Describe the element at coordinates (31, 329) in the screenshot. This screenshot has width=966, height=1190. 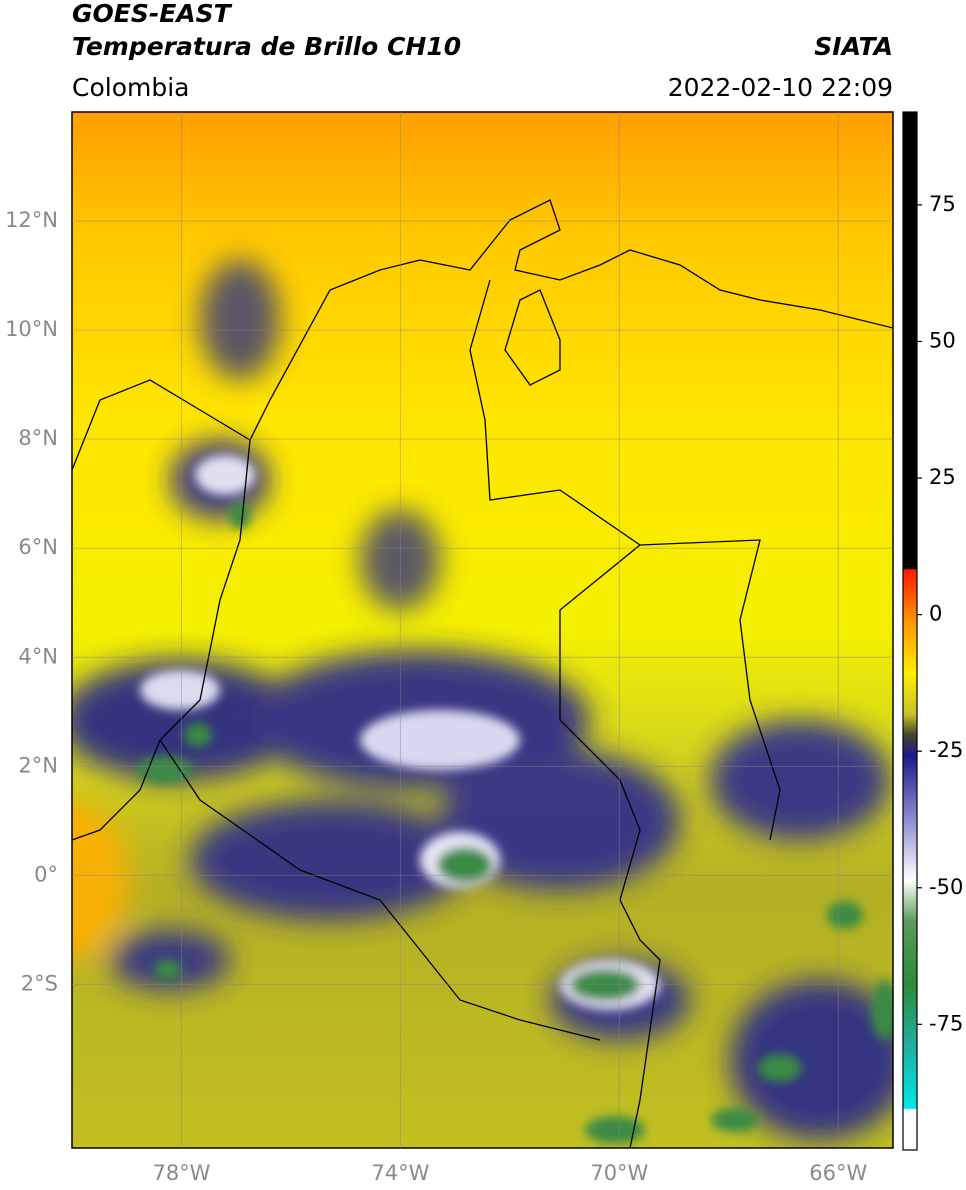
I see `lat-tick-label: 10°N` at that location.